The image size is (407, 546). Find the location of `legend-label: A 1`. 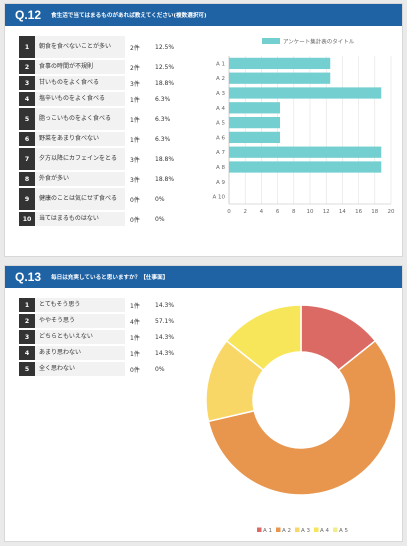

legend-label: A 1 is located at coordinates (267, 531).